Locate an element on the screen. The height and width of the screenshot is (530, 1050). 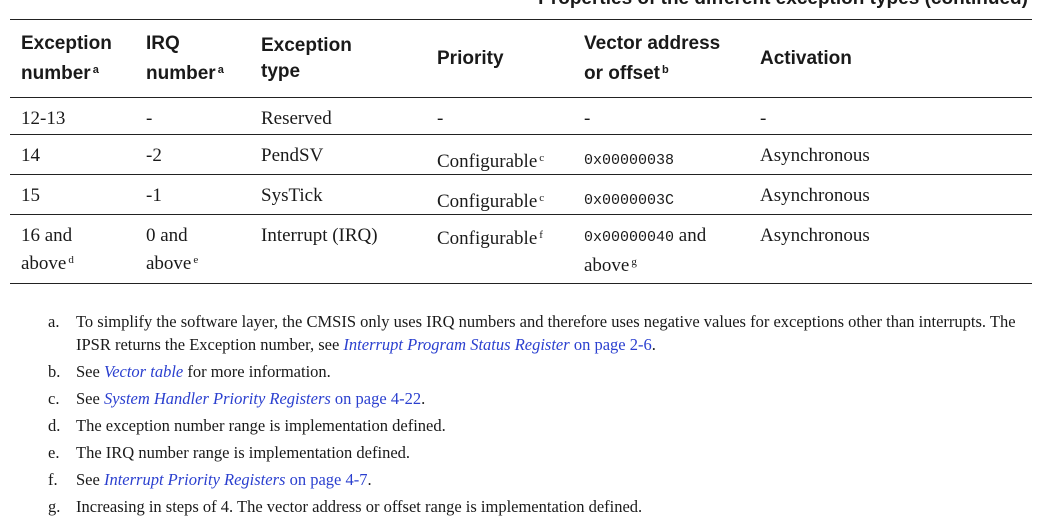
header-exception-number: Exception number a is located at coordinates (66, 58).